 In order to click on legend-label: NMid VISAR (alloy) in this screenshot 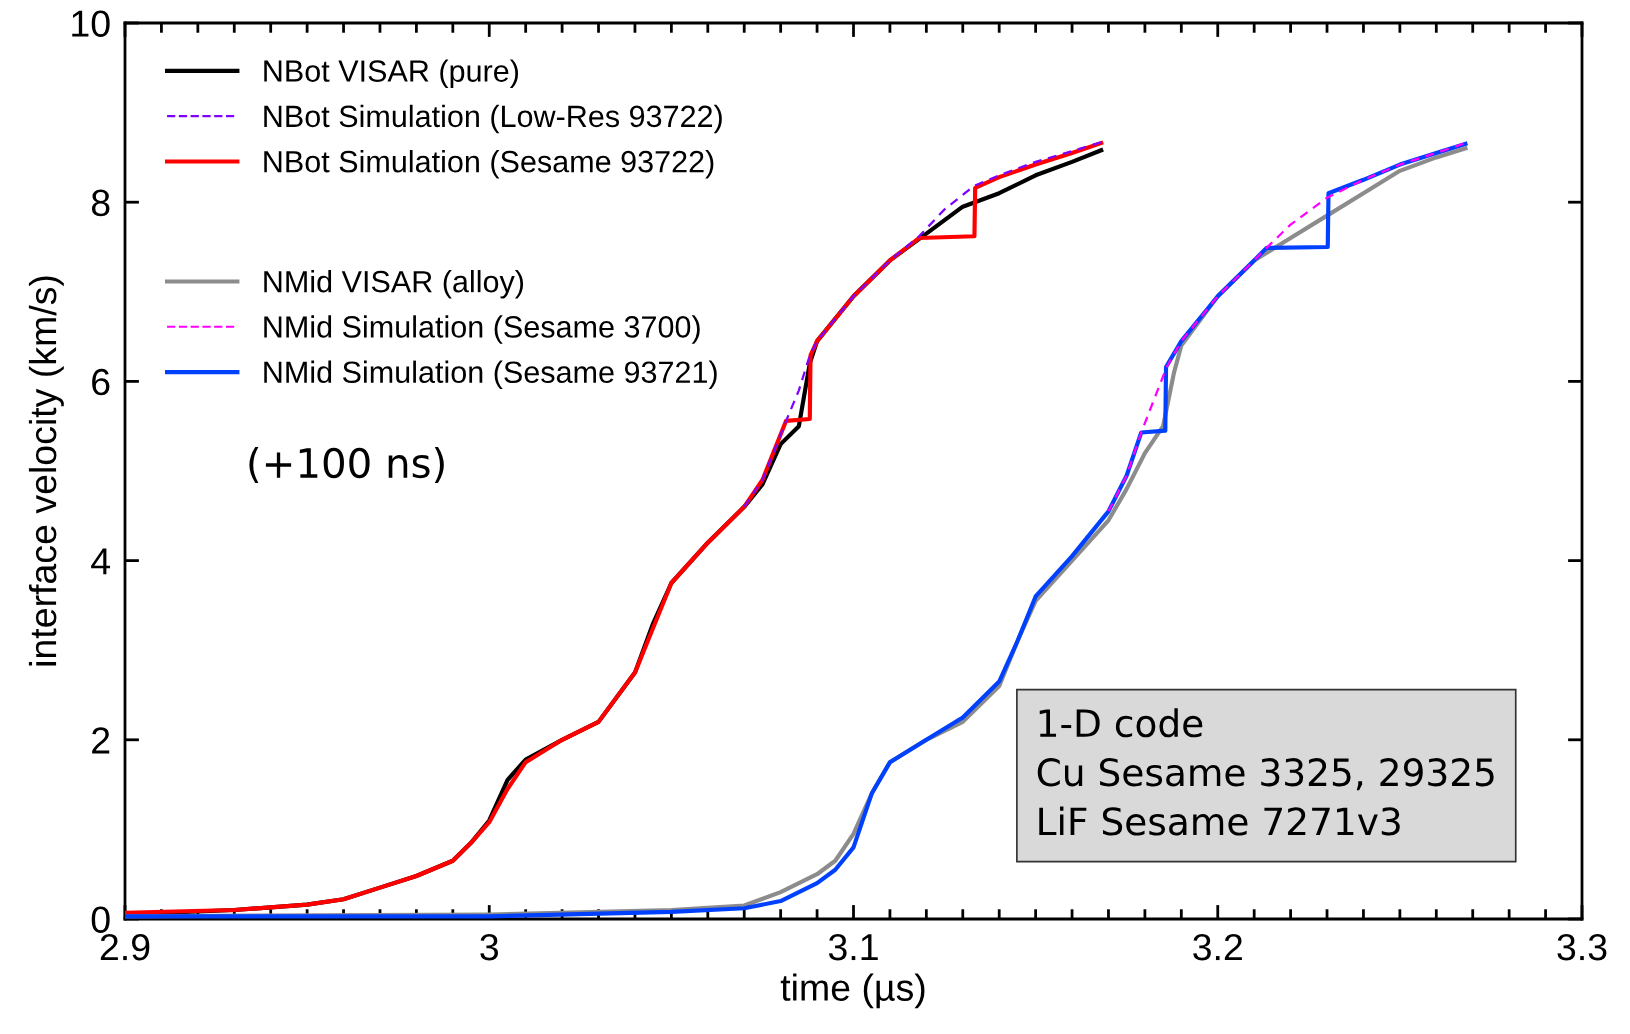, I will do `click(394, 284)`.